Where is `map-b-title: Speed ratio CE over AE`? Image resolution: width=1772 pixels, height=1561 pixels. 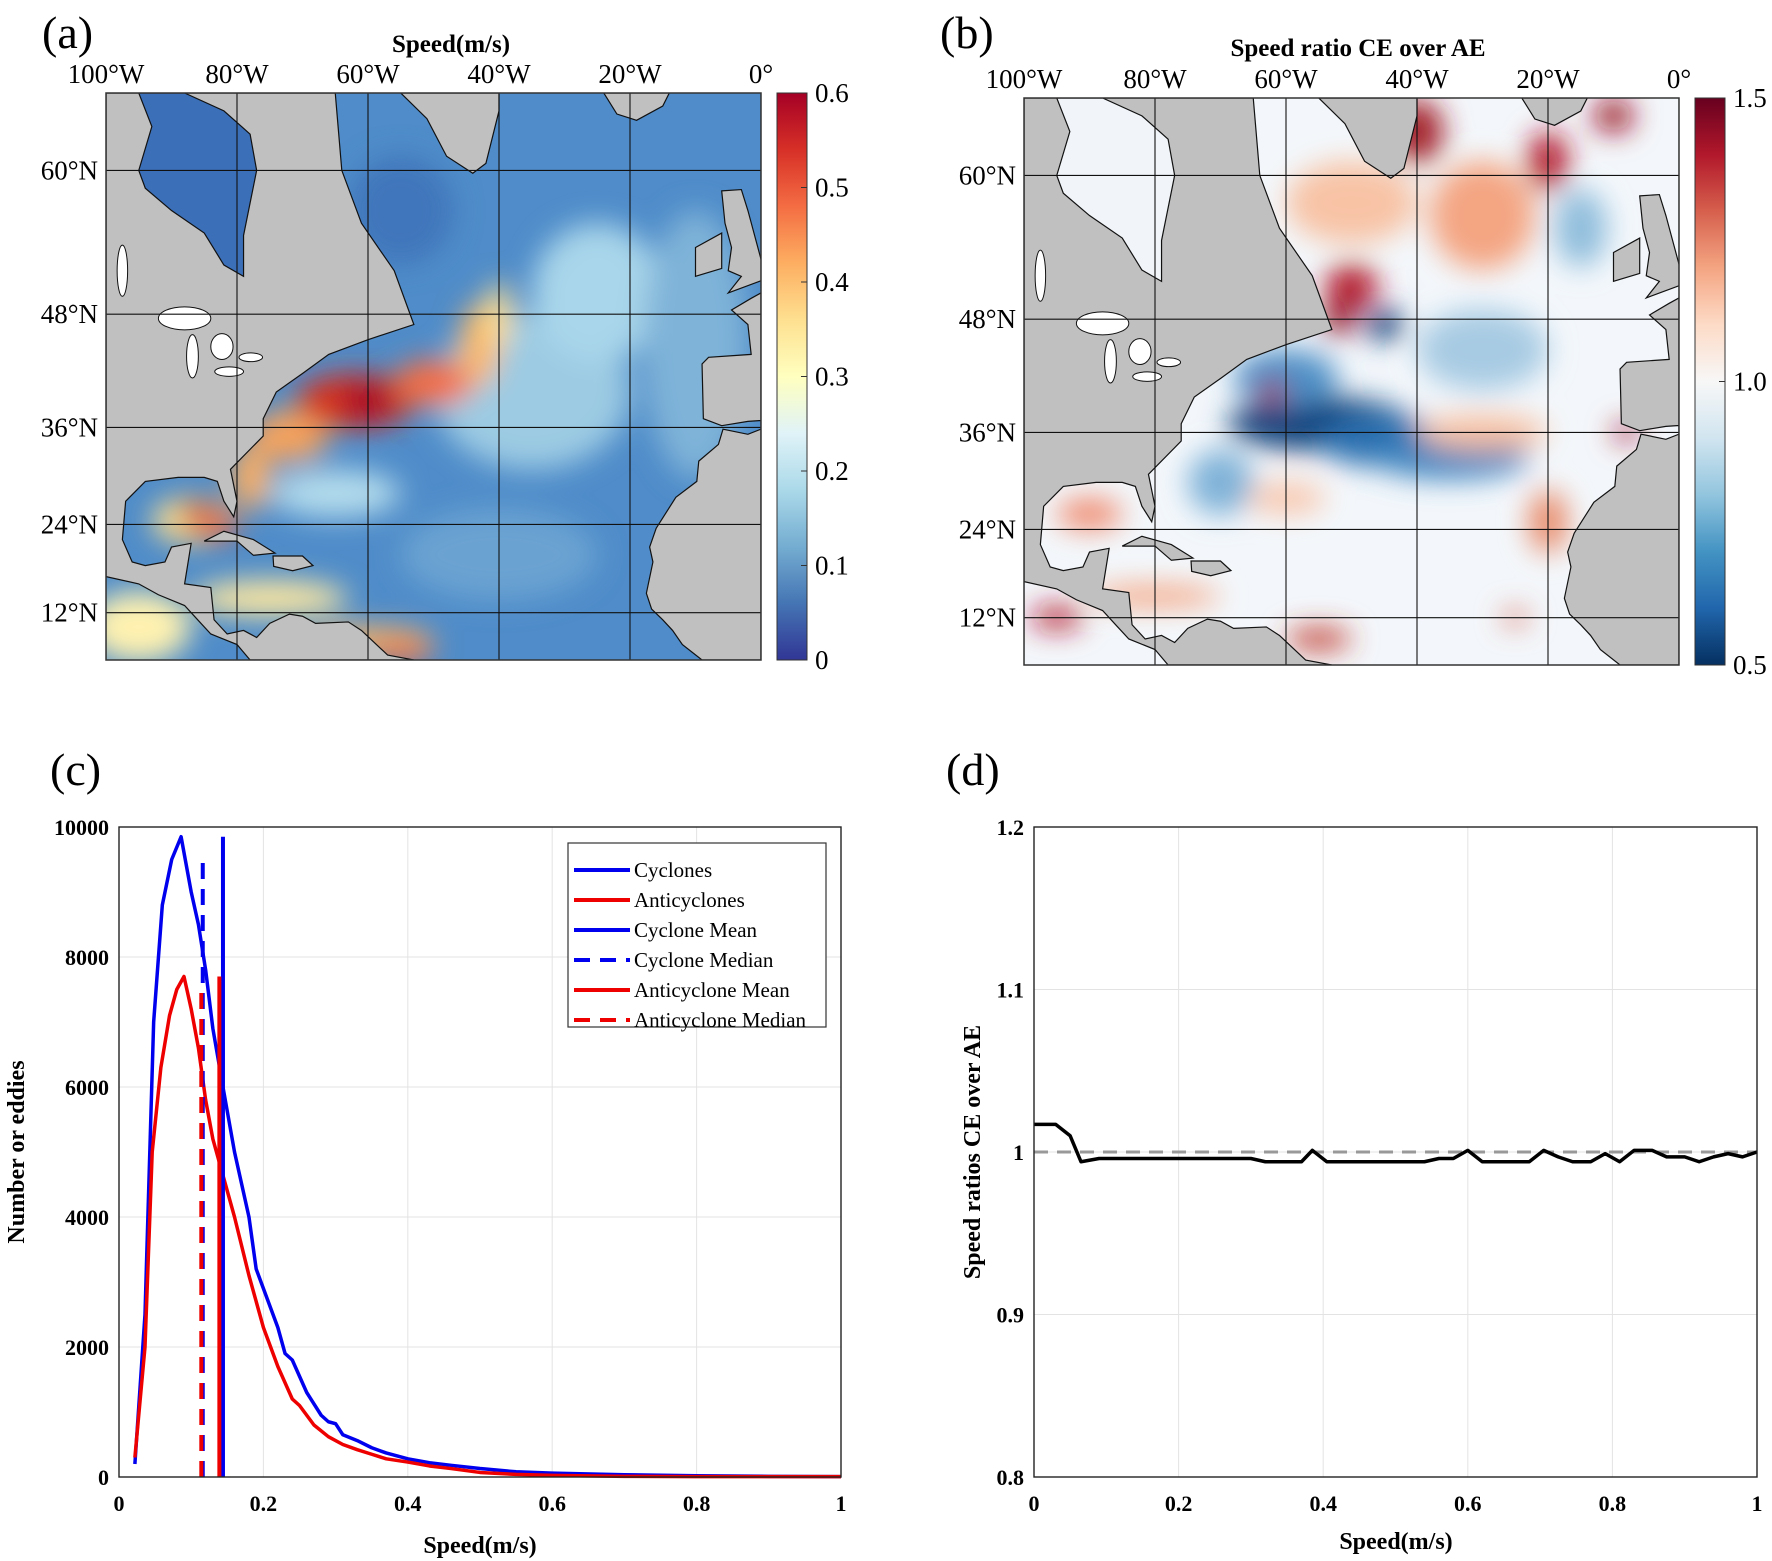 map-b-title: Speed ratio CE over AE is located at coordinates (1357, 48).